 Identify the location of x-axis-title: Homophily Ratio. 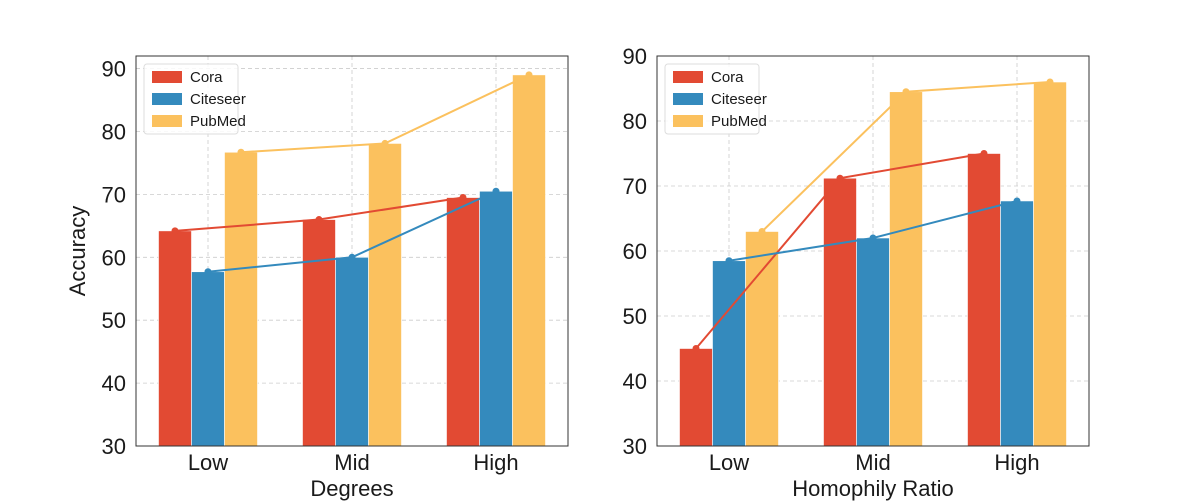
(872, 488).